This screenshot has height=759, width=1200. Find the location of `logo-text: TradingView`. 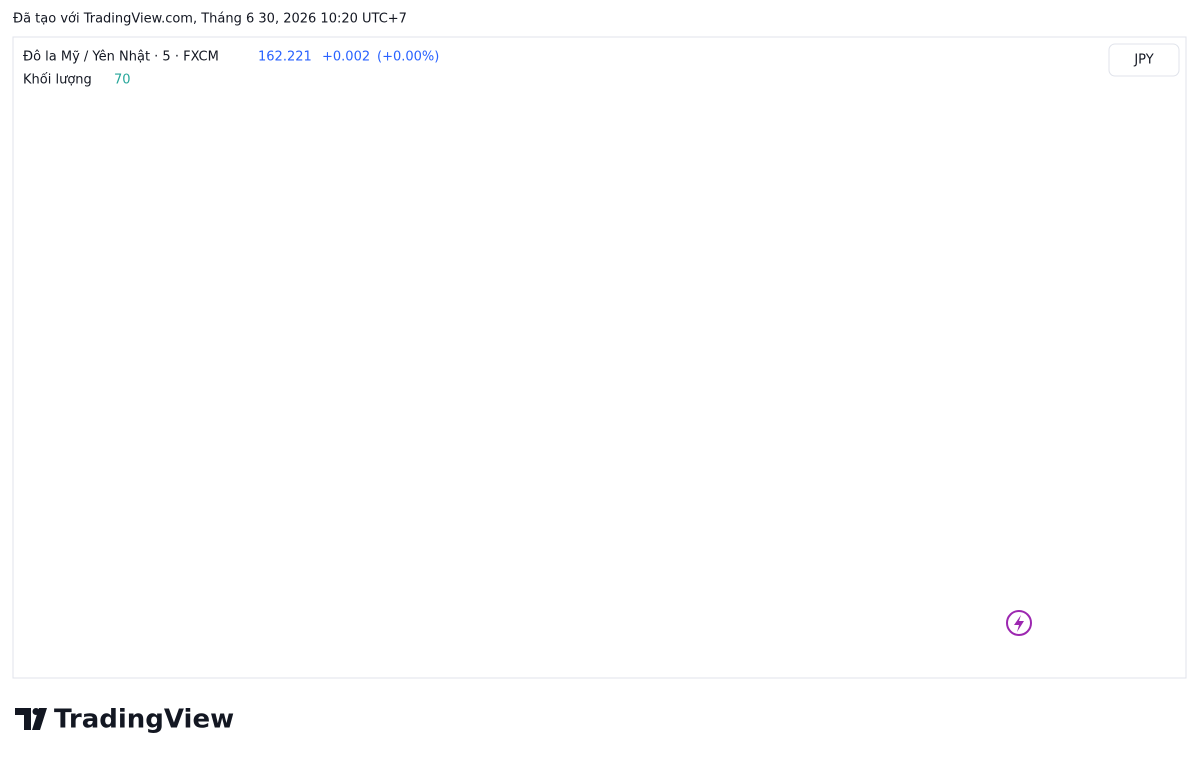

logo-text: TradingView is located at coordinates (144, 720).